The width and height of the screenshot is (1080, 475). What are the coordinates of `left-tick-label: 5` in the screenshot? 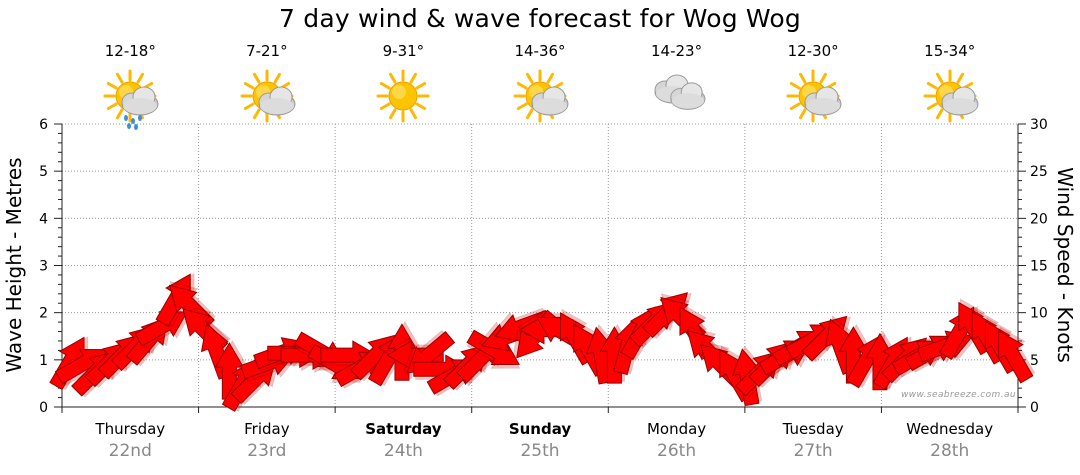 It's located at (43, 172).